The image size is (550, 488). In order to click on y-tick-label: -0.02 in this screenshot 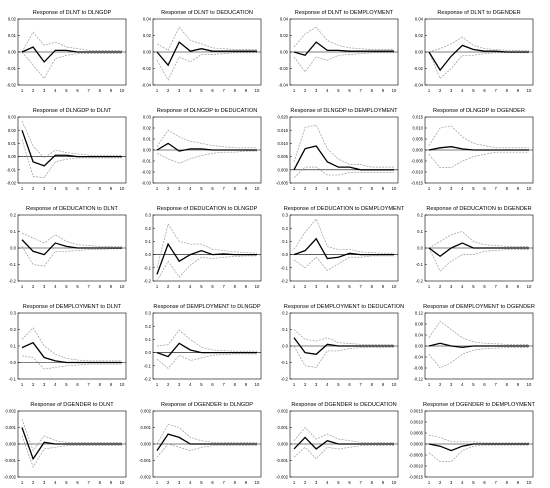, I will do `click(146, 172)`.